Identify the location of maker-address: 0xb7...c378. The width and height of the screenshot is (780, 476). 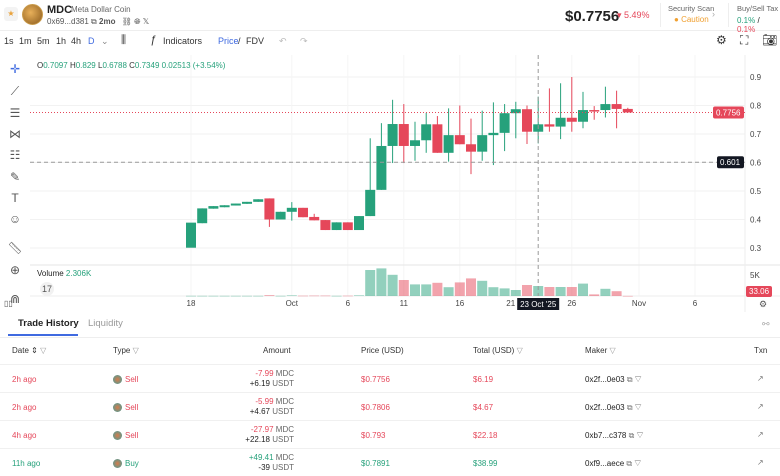
(606, 435).